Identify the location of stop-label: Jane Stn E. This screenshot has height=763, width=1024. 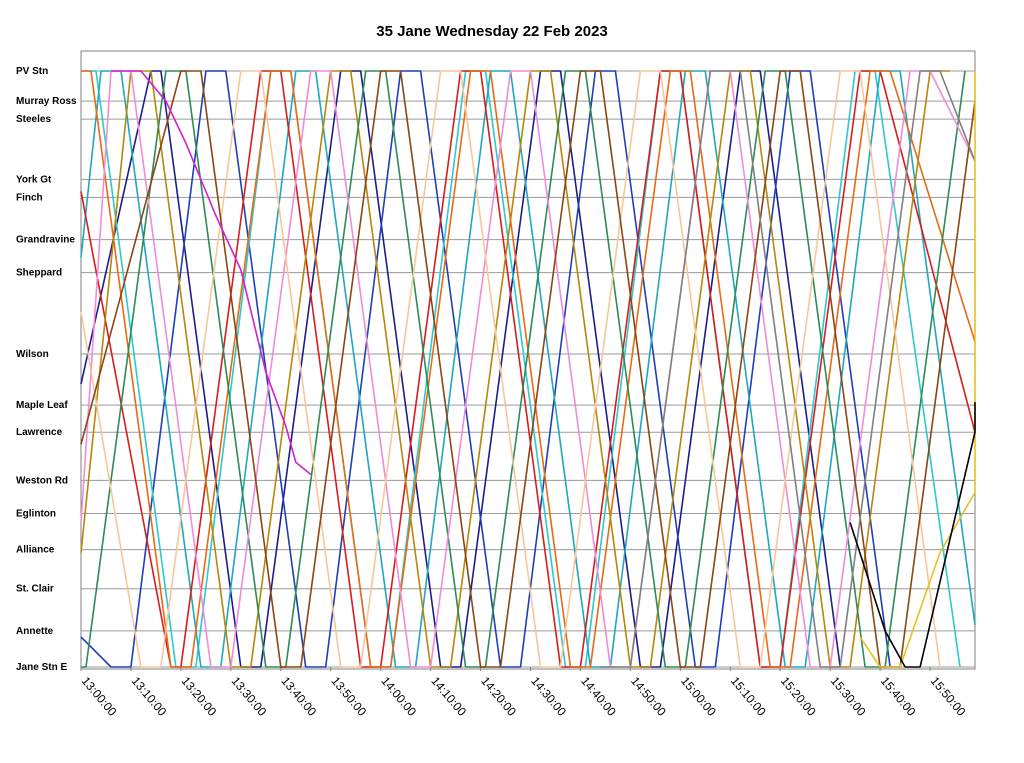
(41, 667).